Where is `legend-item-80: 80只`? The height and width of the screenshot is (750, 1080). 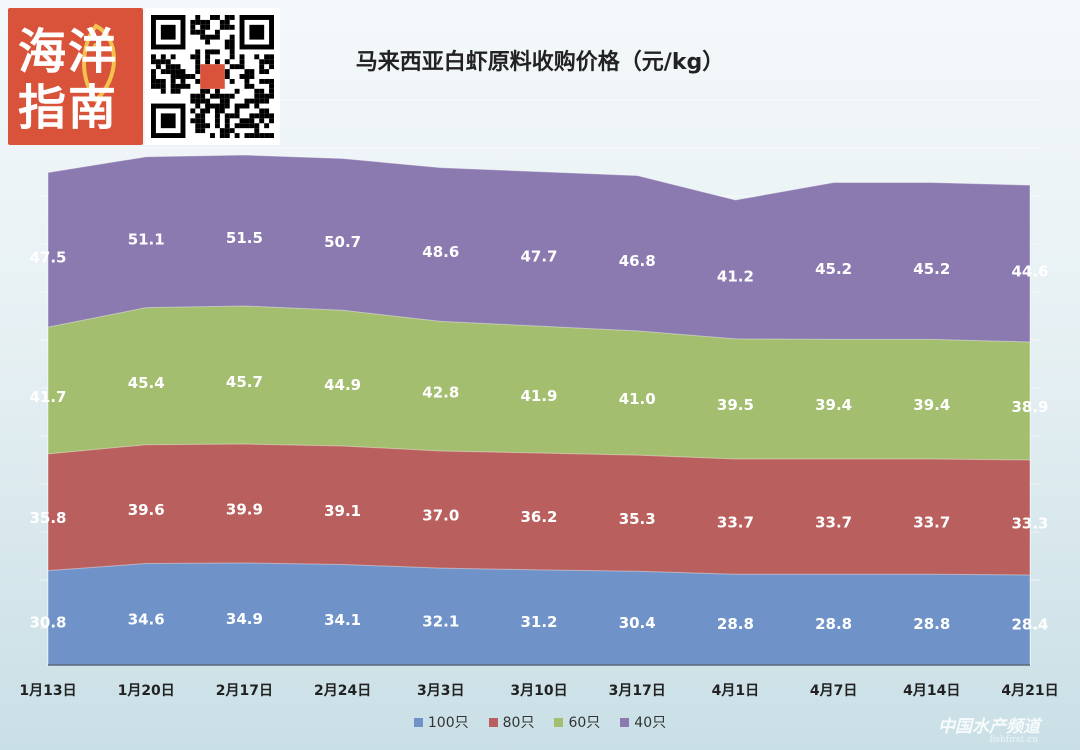 legend-item-80: 80只 is located at coordinates (511, 722).